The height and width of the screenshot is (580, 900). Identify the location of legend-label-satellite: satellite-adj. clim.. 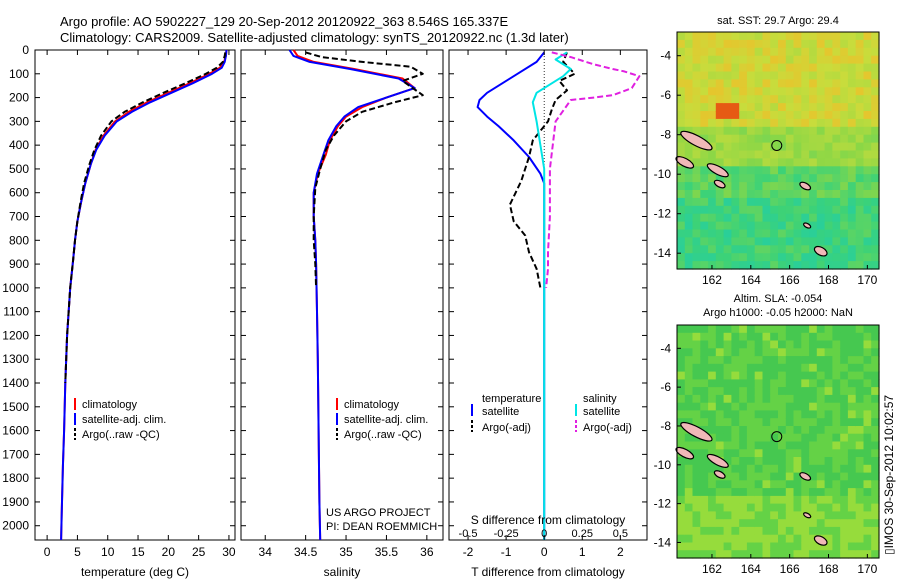
(124, 420).